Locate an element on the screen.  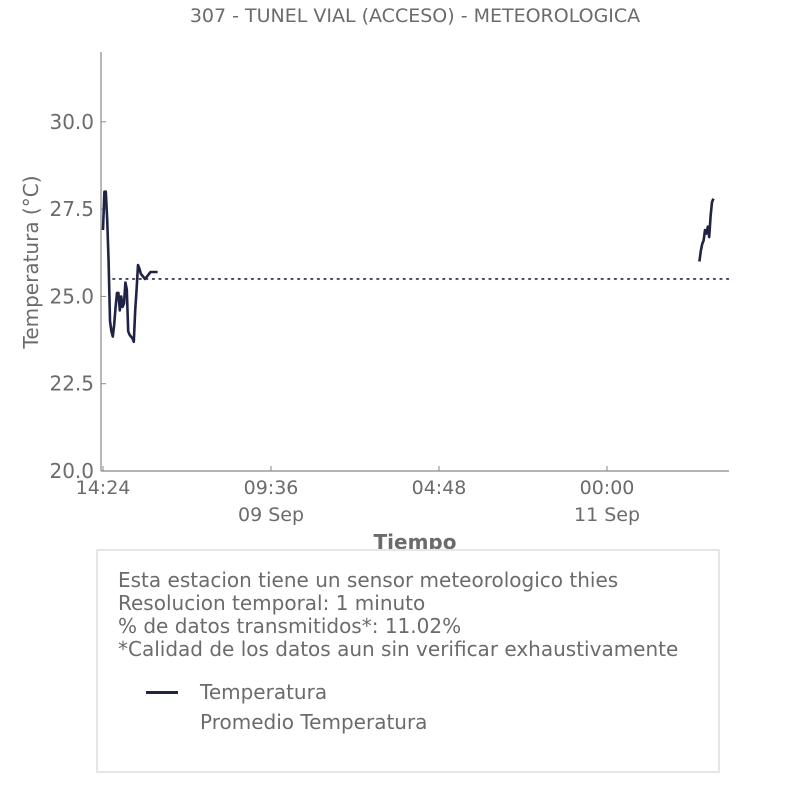
y-tick-label: 30.0 is located at coordinates (71, 122).